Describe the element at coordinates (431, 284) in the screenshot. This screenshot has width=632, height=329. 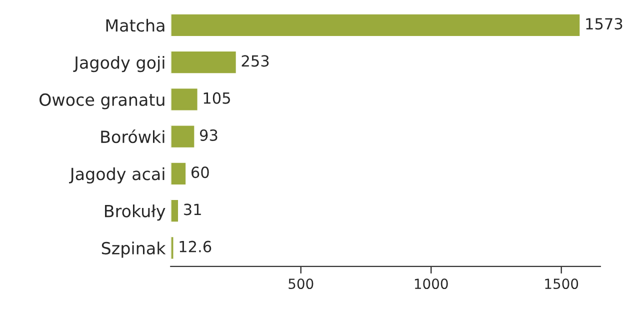
I see `x-tick-label: 1000` at that location.